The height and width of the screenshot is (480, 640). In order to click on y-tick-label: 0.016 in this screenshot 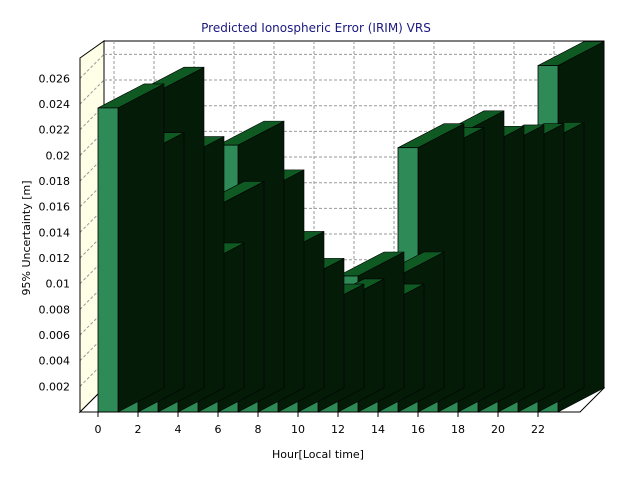, I will do `click(55, 207)`.